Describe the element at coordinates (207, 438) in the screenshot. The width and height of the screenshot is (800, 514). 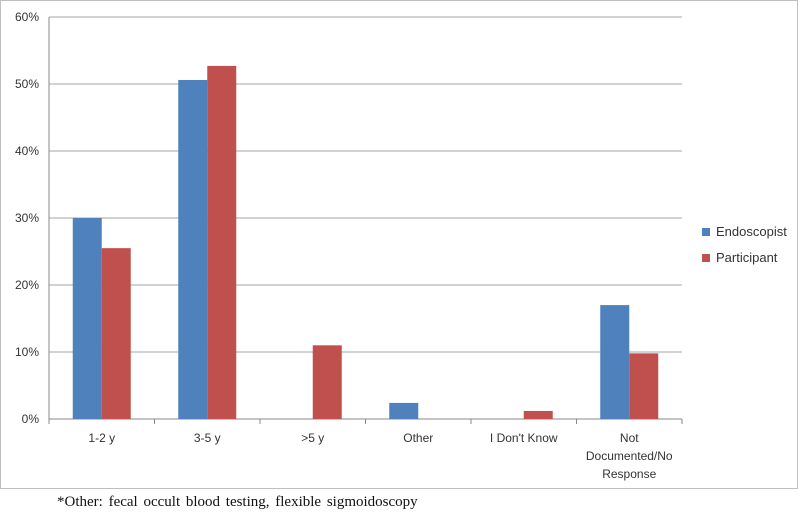
I see `x-tick-label: 3-5 y` at that location.